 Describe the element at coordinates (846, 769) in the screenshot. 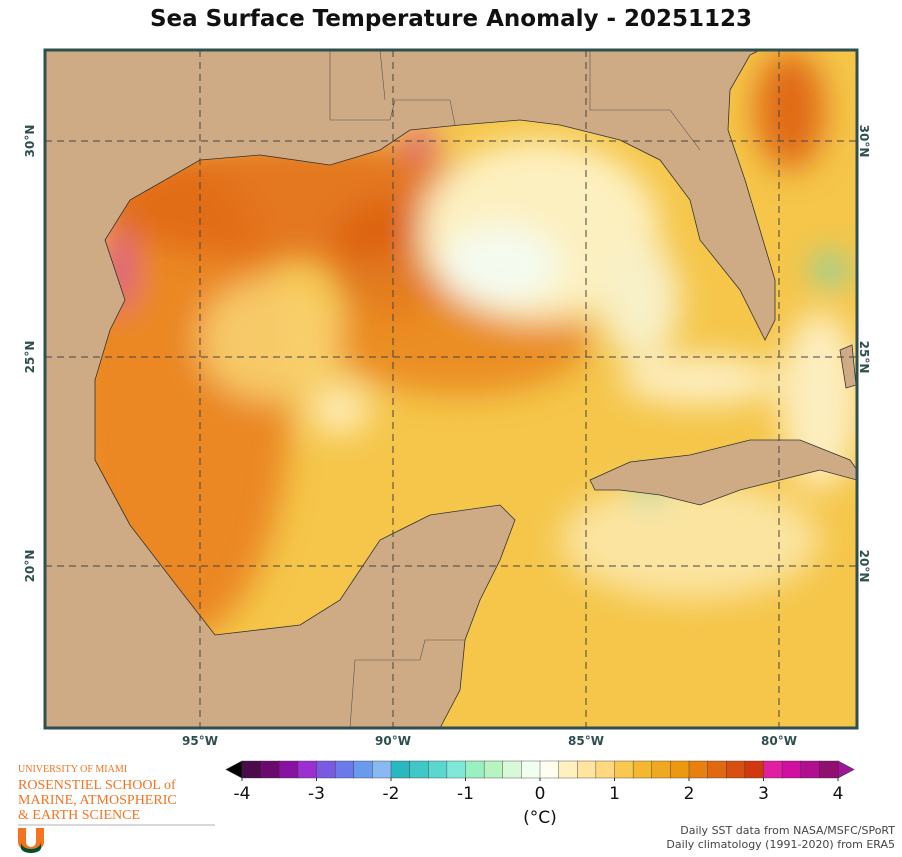

I see `colorbar-over` at that location.